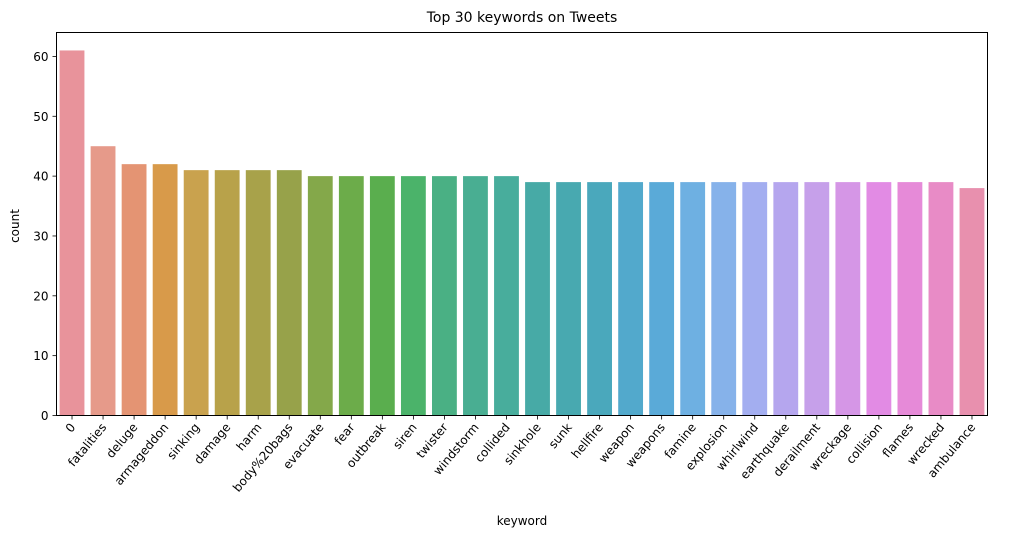 This screenshot has height=539, width=1011. Describe the element at coordinates (40, 177) in the screenshot. I see `y-tick-label-4: 40` at that location.